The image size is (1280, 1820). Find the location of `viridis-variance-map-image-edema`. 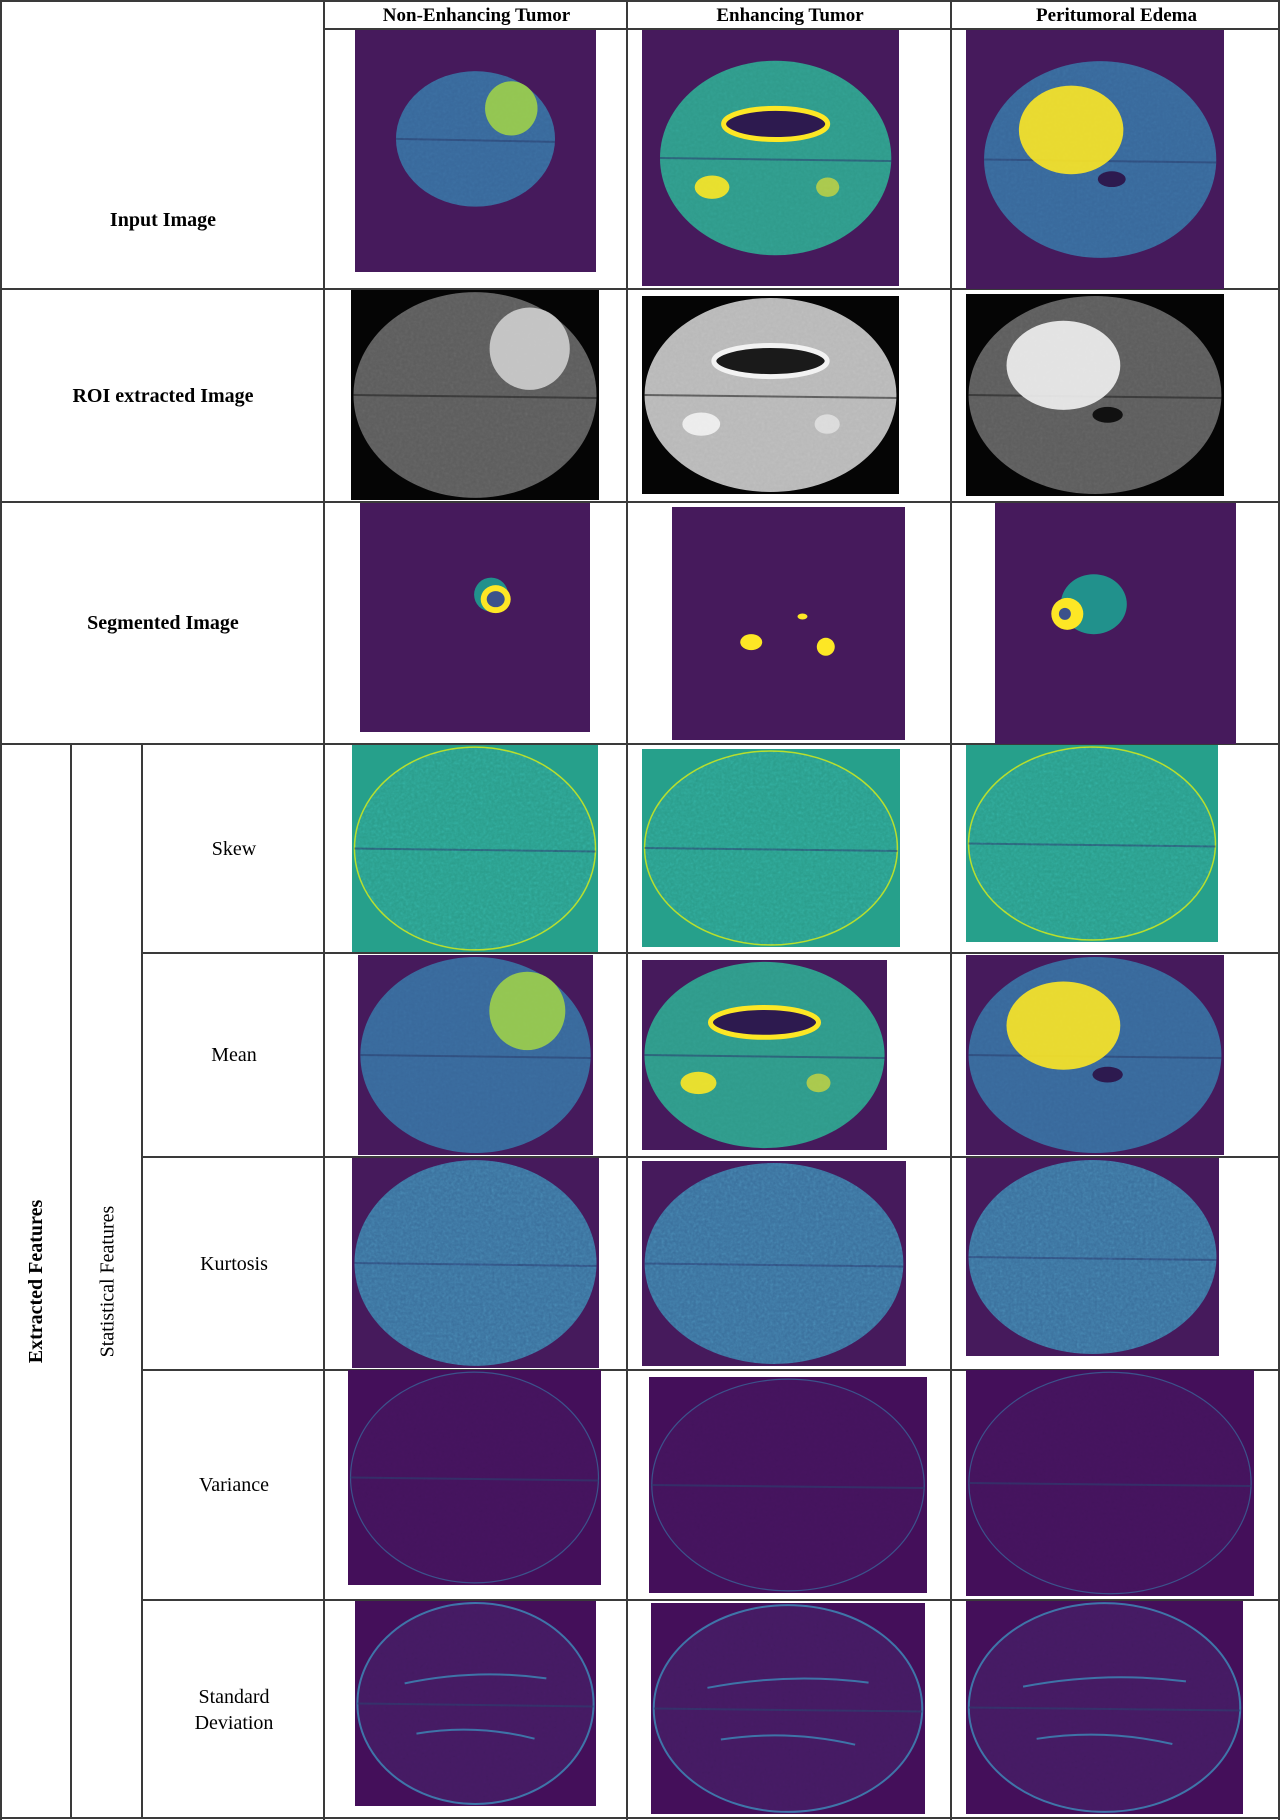

viridis-variance-map-image-edema is located at coordinates (1110, 1483).